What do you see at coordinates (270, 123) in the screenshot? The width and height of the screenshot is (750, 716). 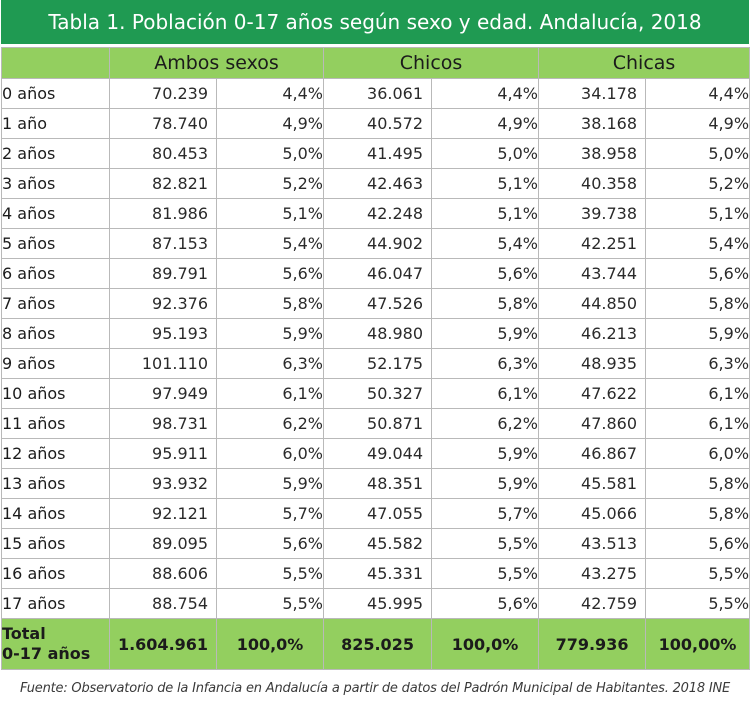 I see `cell-ambos-percent: 4,9%` at bounding box center [270, 123].